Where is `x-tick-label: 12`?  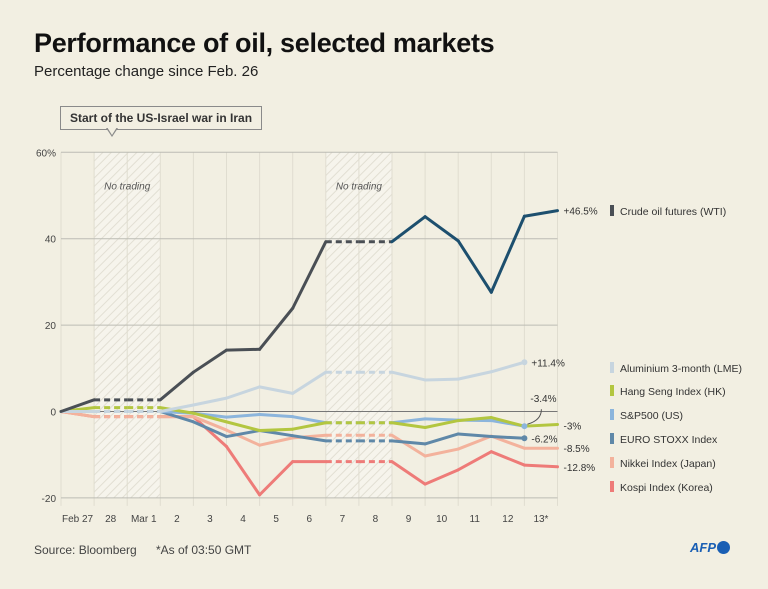 x-tick-label: 12 is located at coordinates (508, 519).